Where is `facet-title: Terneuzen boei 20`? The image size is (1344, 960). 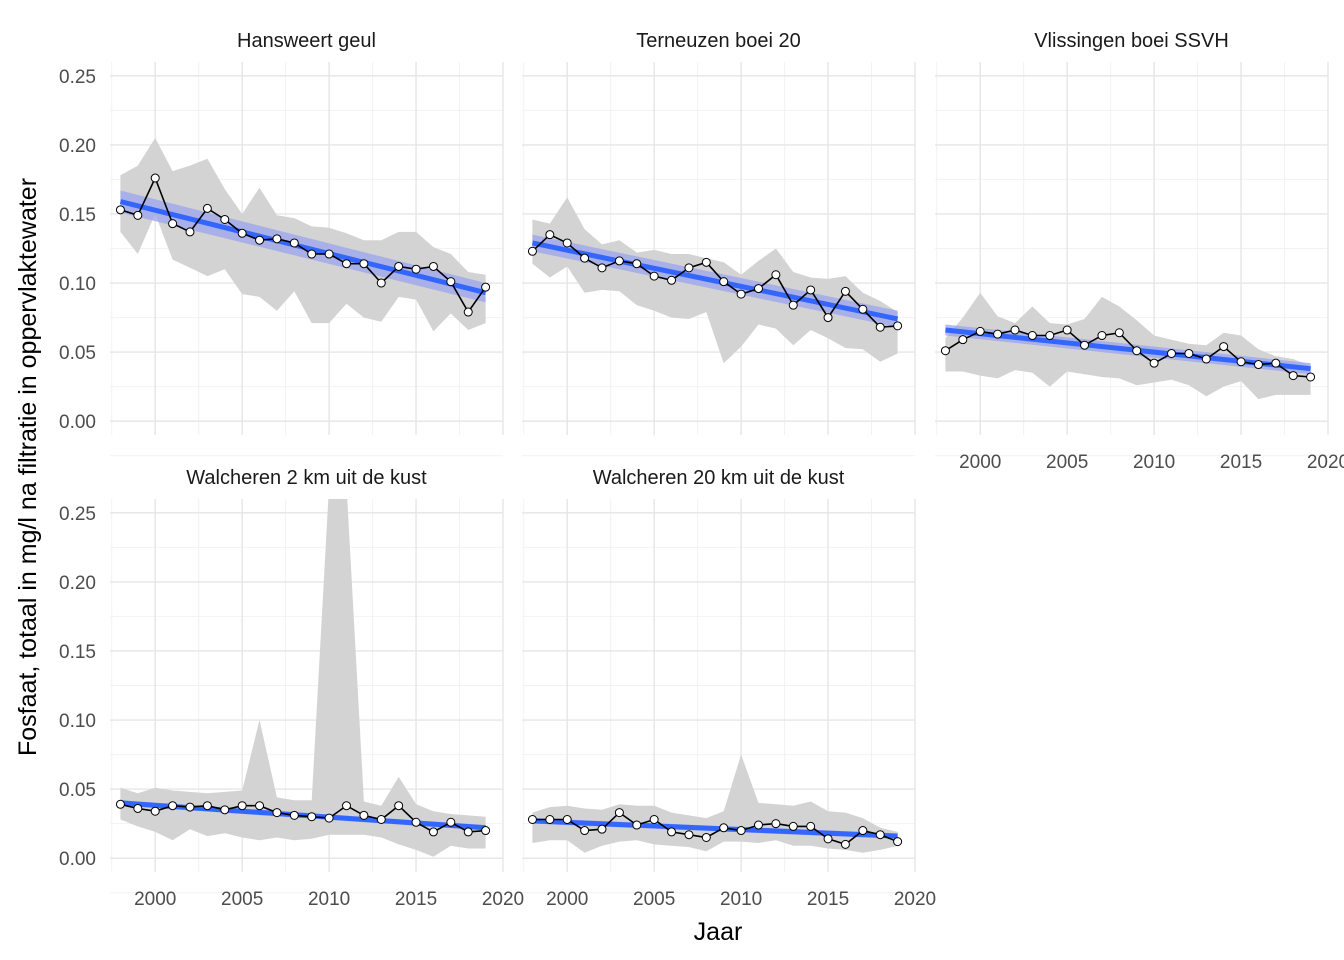 facet-title: Terneuzen boei 20 is located at coordinates (718, 41).